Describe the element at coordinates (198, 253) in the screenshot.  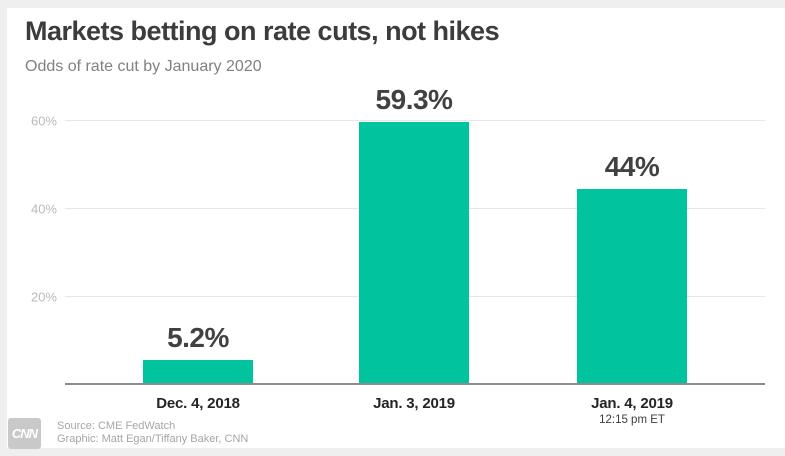
I see `bar-slot: 5.2% Dec. 4, 2018` at that location.